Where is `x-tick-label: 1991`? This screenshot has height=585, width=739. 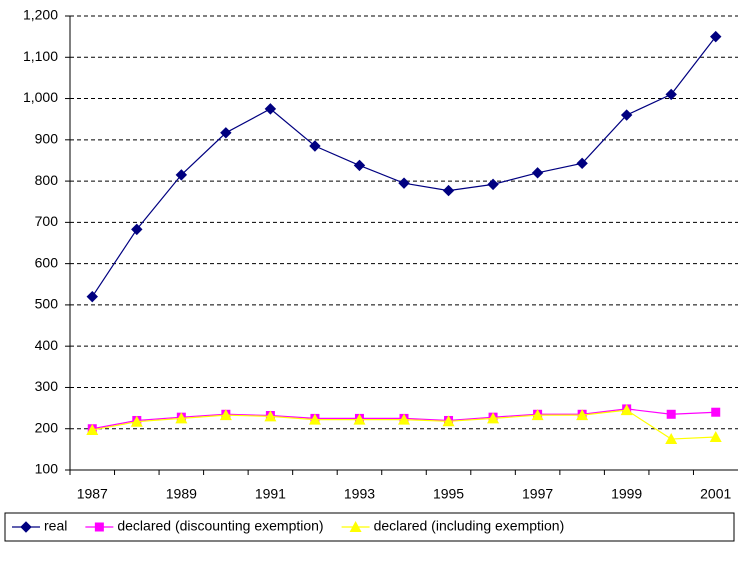
x-tick-label: 1991 is located at coordinates (270, 494).